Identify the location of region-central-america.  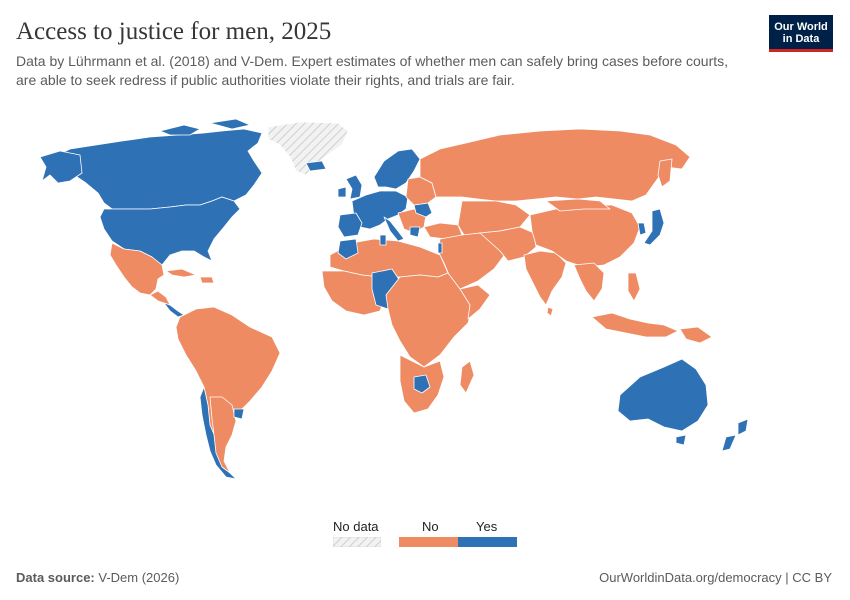
(160, 298).